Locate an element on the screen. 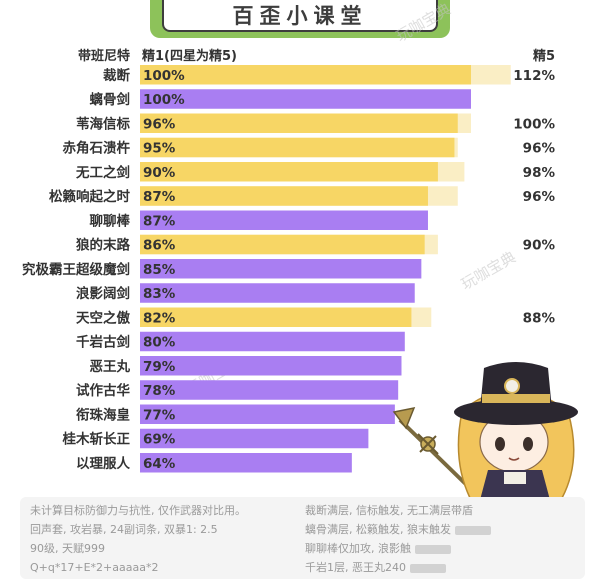 The width and height of the screenshot is (600, 583). note-left-1: 未计算目标防御力与抗性, 仅作武器对比用。 is located at coordinates (138, 510).